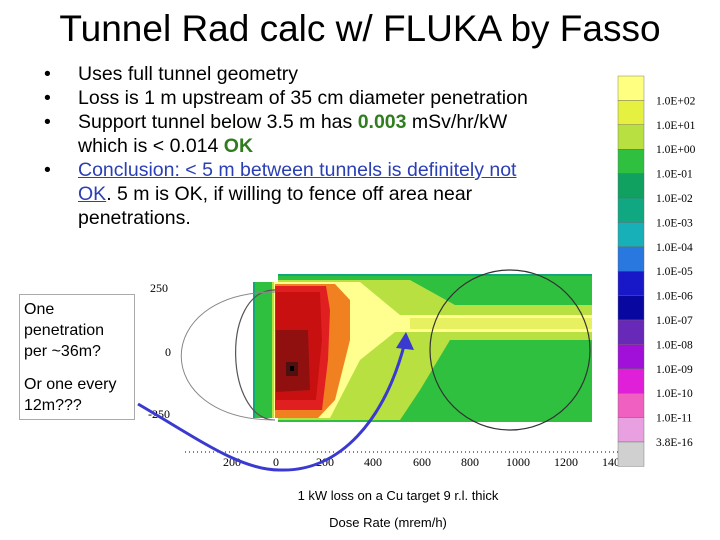 This screenshot has width=720, height=540. Describe the element at coordinates (674, 175) in the screenshot. I see `colorbar-label: 1.0E-01` at that location.